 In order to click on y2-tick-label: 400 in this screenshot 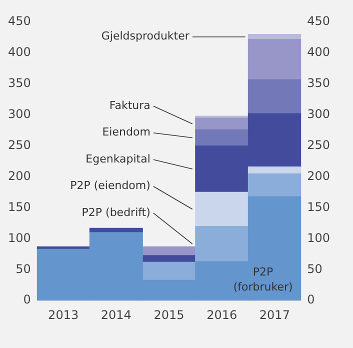, I will do `click(318, 52)`.